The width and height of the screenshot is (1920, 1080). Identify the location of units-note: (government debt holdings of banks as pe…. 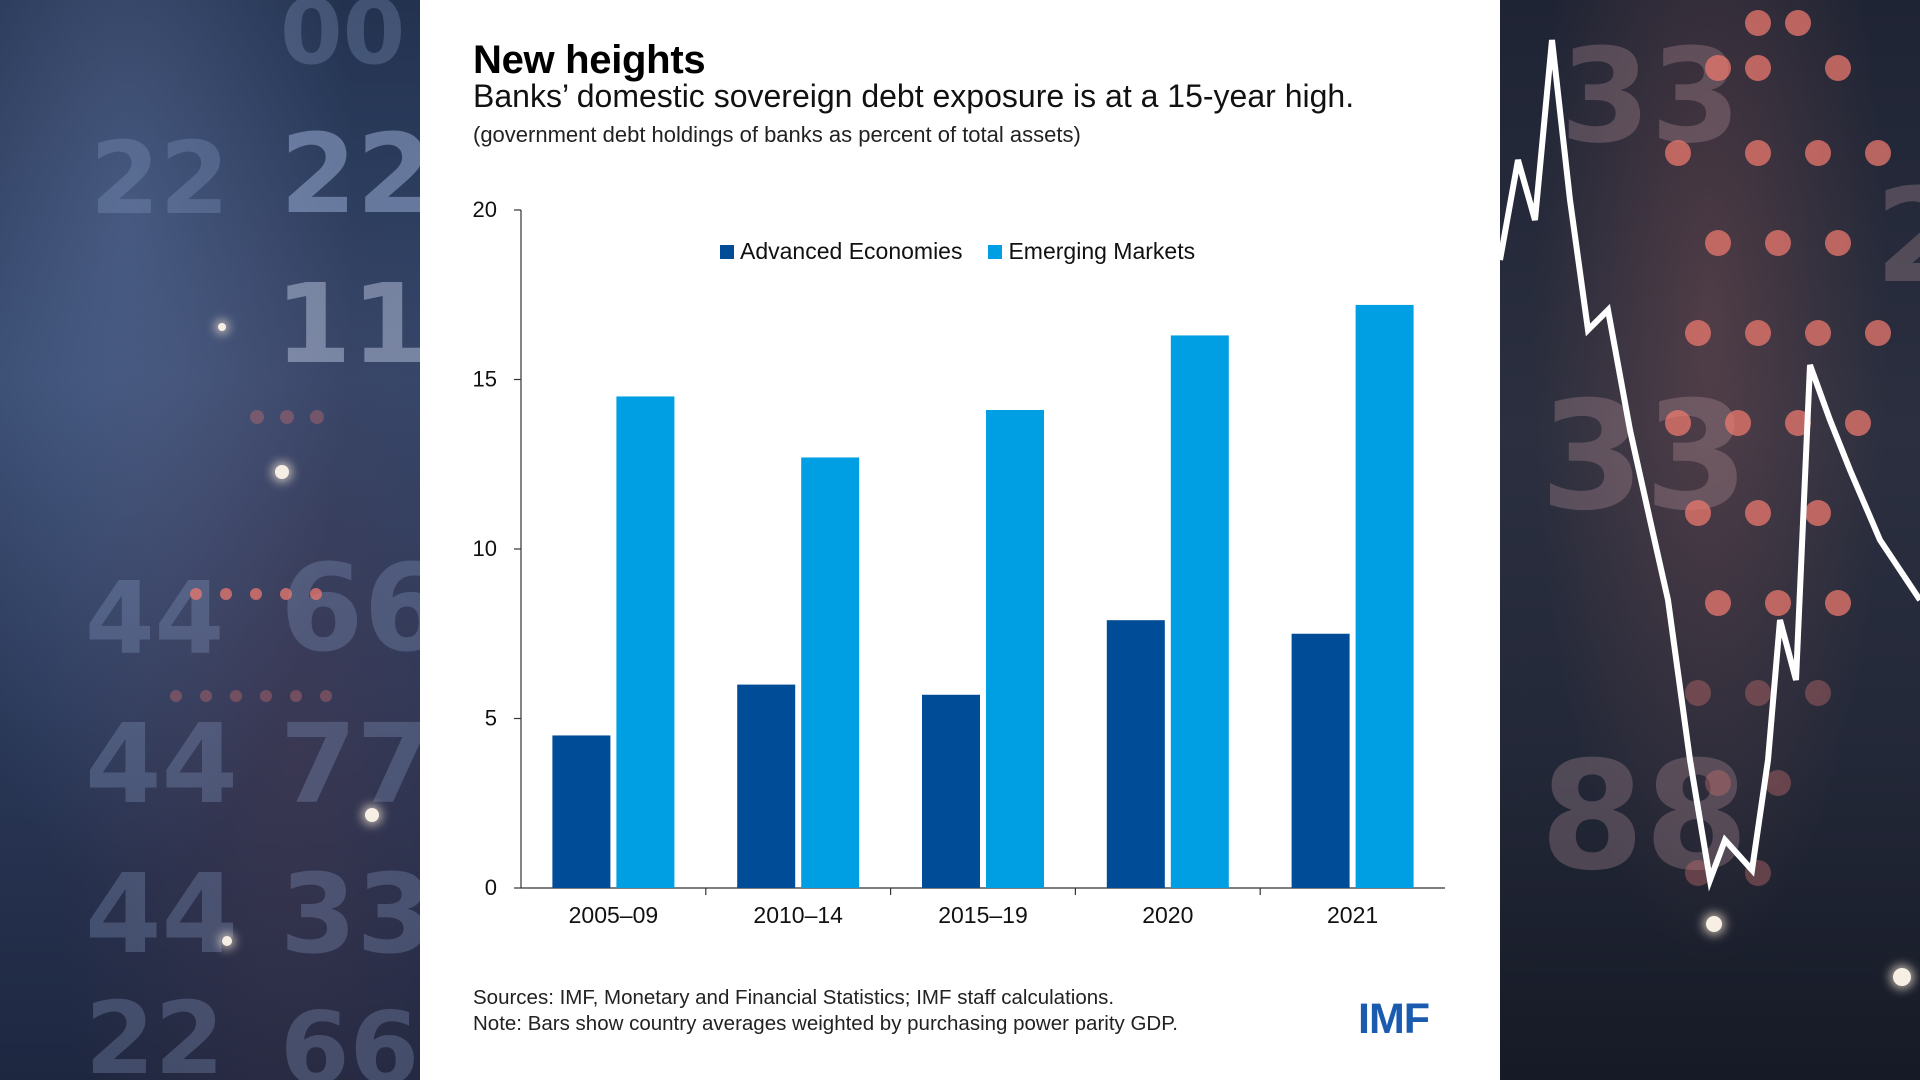
(777, 134).